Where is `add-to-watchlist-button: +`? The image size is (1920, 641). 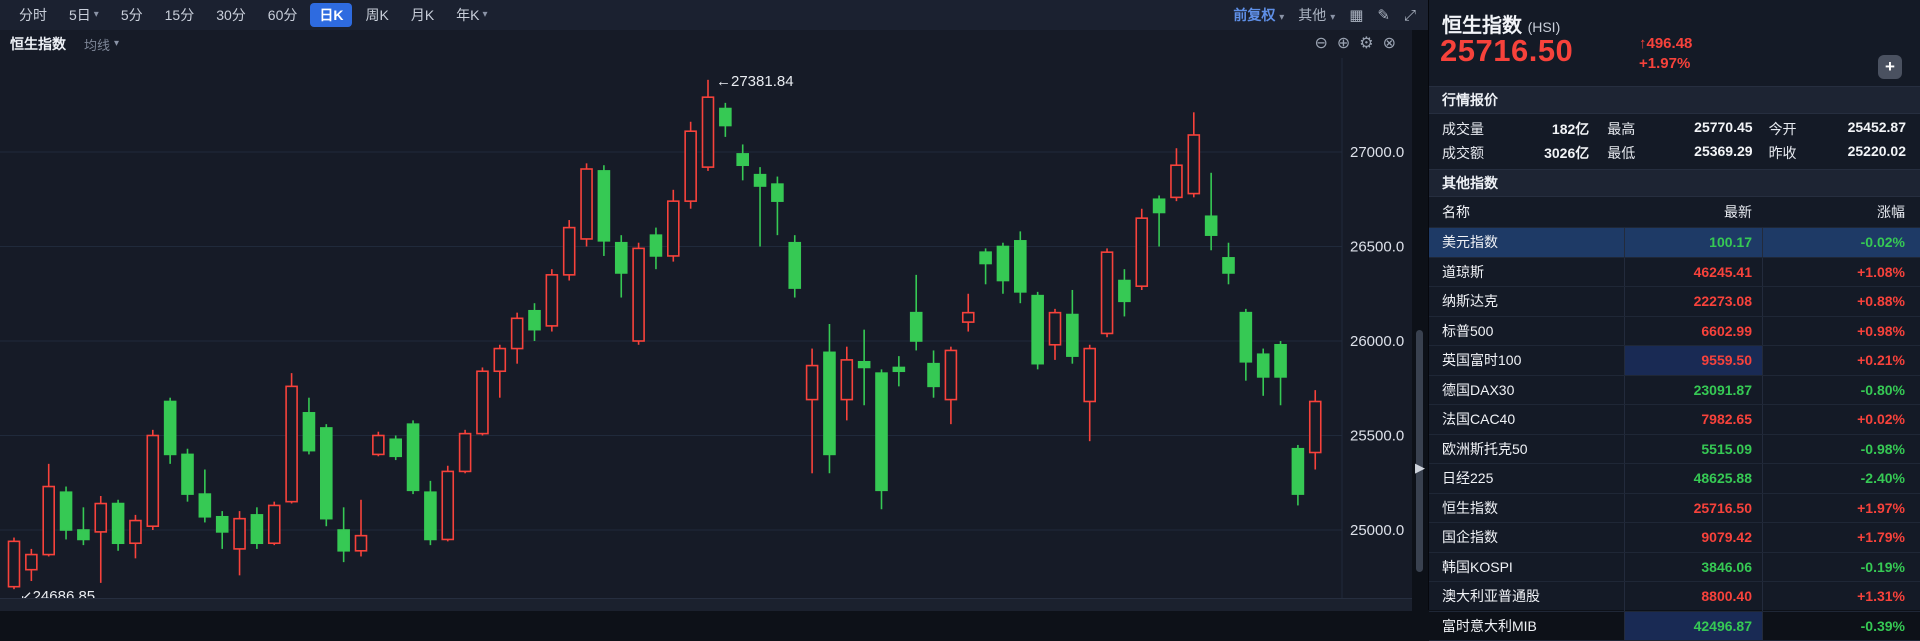 add-to-watchlist-button: + is located at coordinates (1890, 67).